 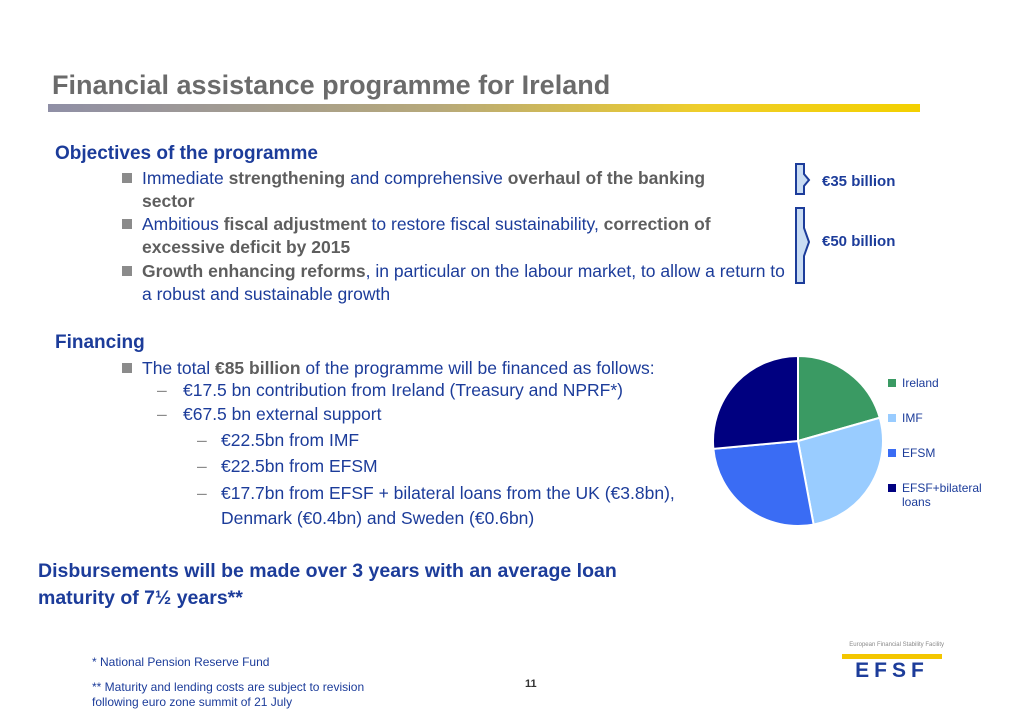 What do you see at coordinates (278, 440) in the screenshot?
I see `financing-subitem-imf: – €22.5bn from IMF` at bounding box center [278, 440].